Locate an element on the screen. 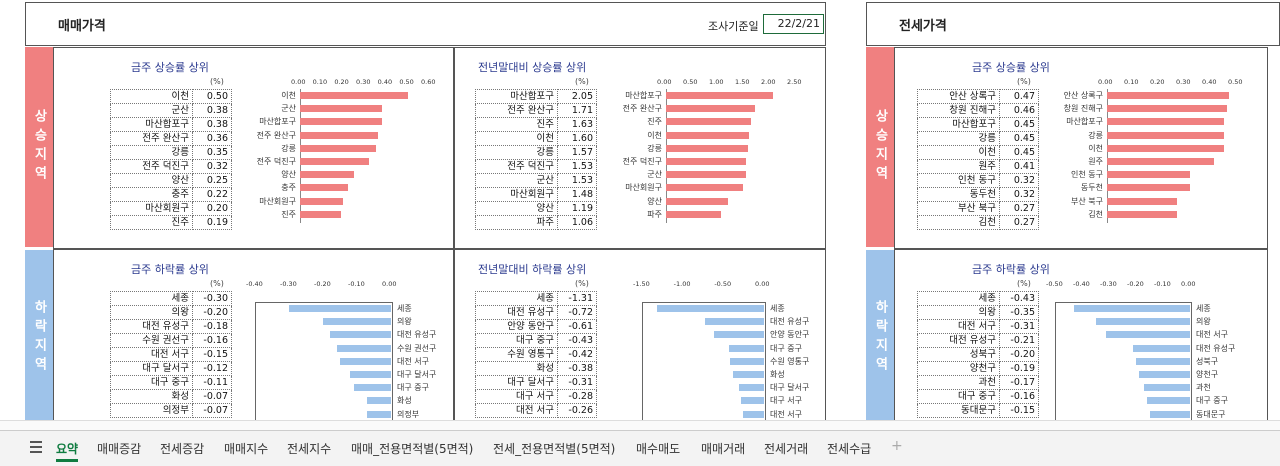  tab-8: 매매거래 is located at coordinates (723, 449).